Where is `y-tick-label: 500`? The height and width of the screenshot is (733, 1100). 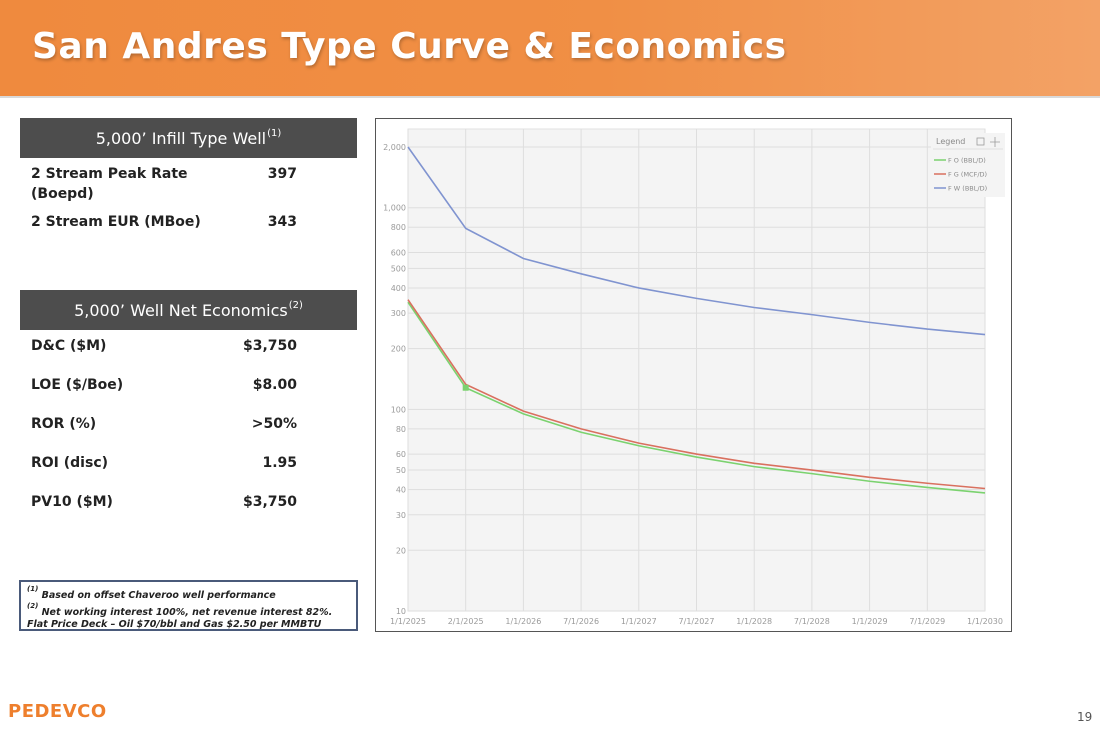 y-tick-label: 500 is located at coordinates (398, 268).